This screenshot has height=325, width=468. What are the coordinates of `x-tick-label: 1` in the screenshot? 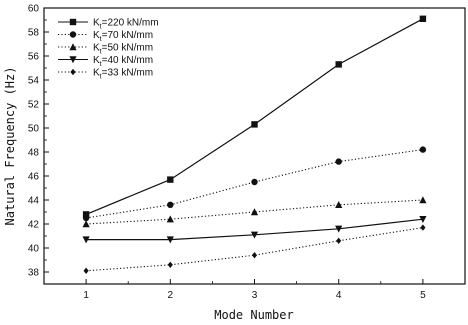 It's located at (86, 295).